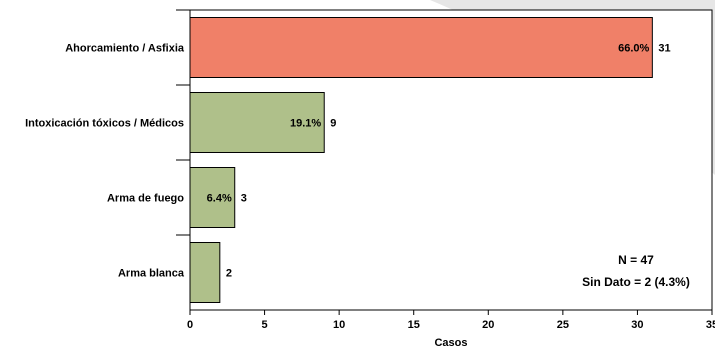  I want to click on x-axis-title: Casos, so click(450, 343).